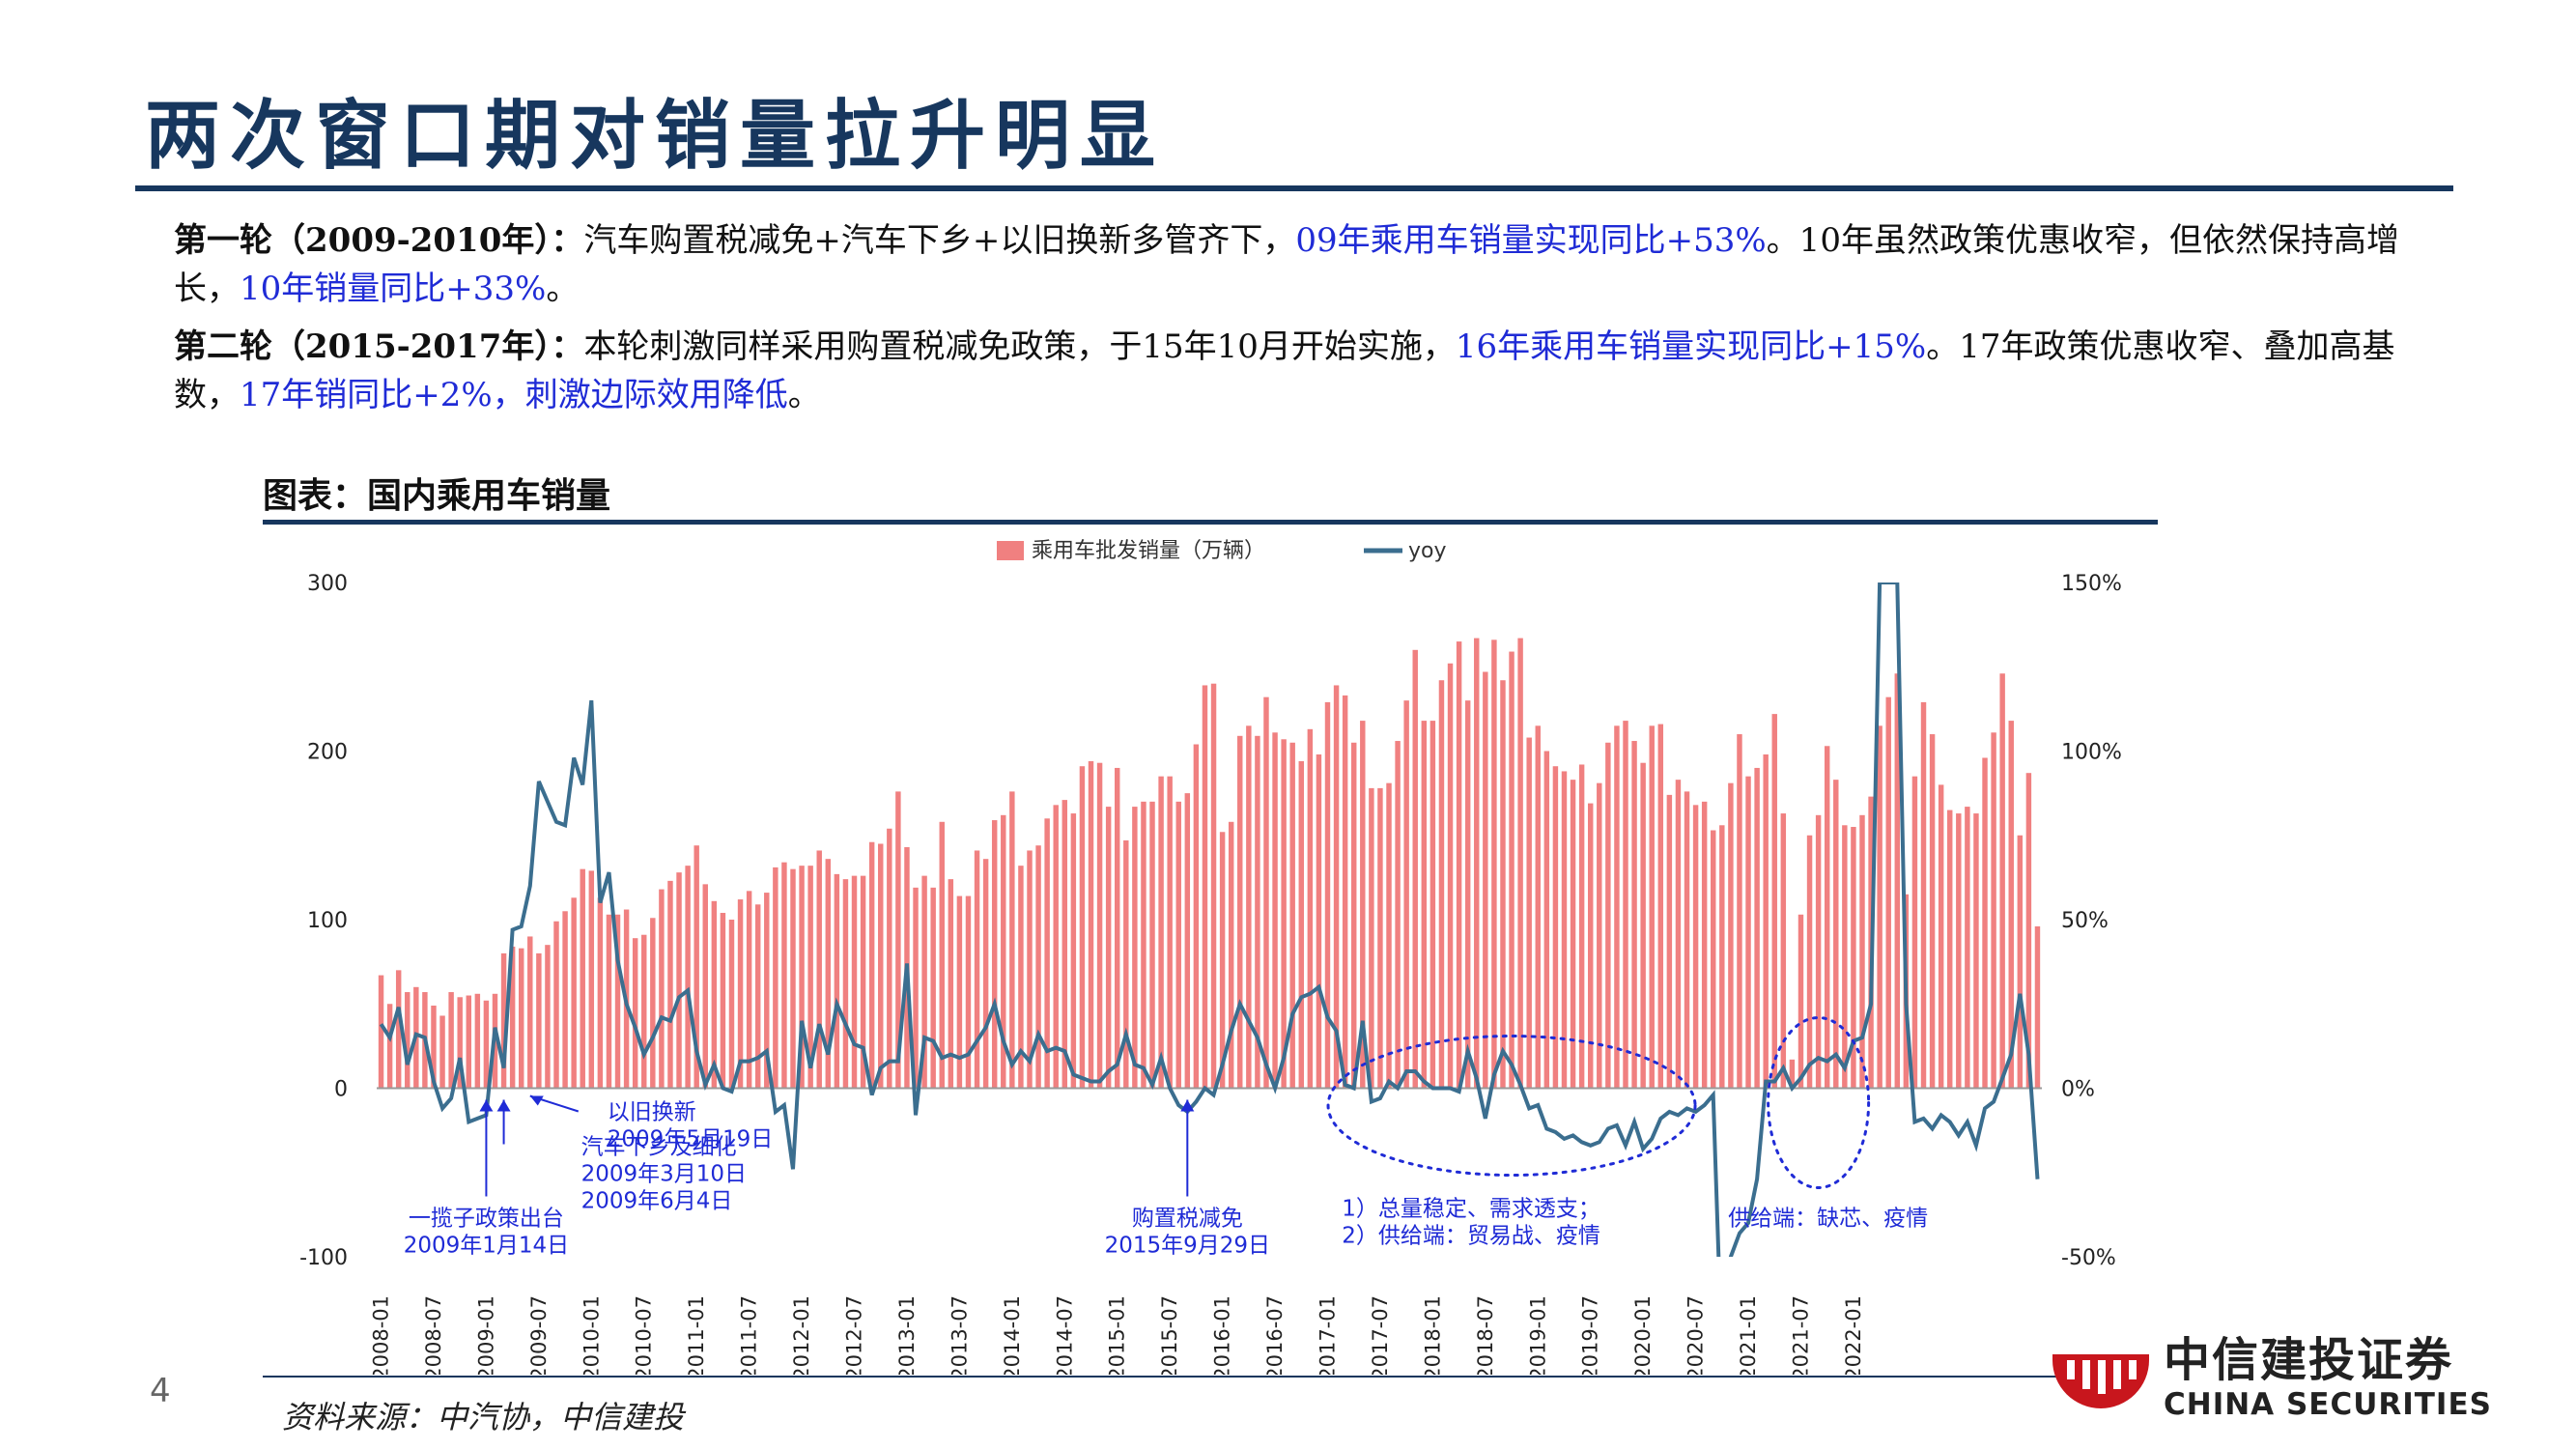 This screenshot has width=2576, height=1449. What do you see at coordinates (1275, 1335) in the screenshot?
I see `x-axis-tick: 2016-07` at bounding box center [1275, 1335].